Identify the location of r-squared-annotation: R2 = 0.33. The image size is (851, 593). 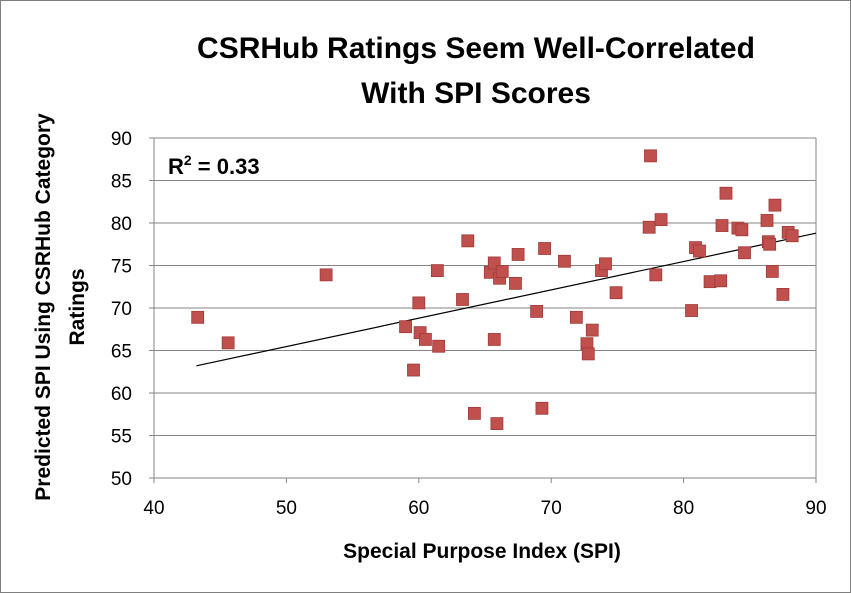
(214, 165).